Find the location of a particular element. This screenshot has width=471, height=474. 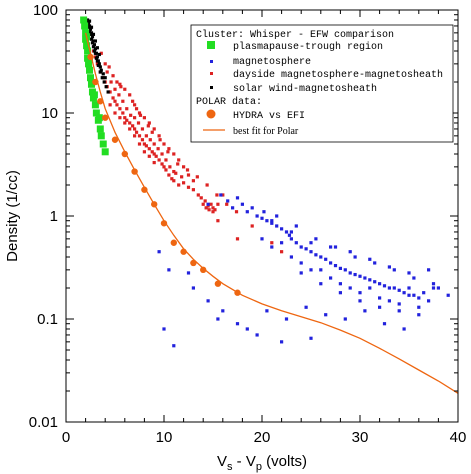

legend-label-dayside: dayside magnetosphere-magnetosheath is located at coordinates (338, 75).